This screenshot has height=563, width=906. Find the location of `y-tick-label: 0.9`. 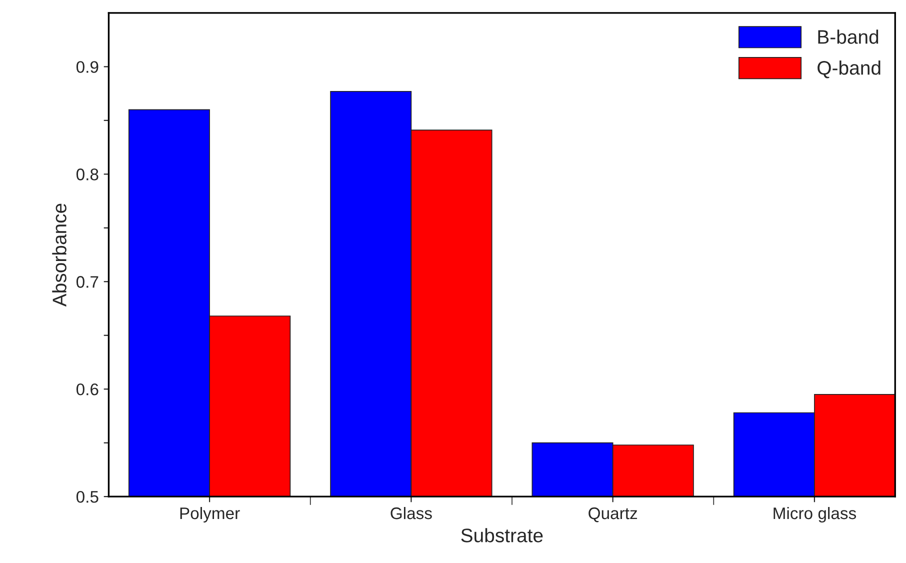

y-tick-label: 0.9 is located at coordinates (87, 67).